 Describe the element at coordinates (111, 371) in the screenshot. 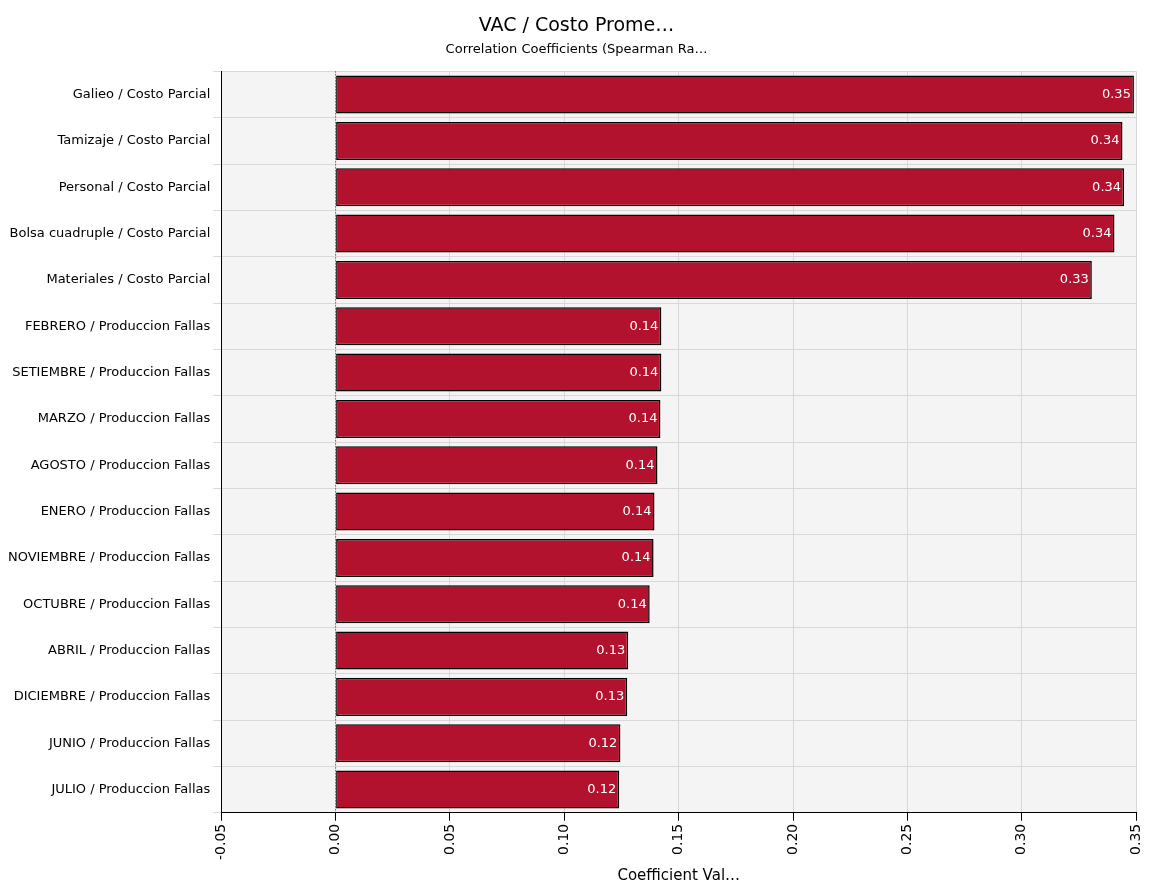

I see `y-tick-label: SETIEMBRE / Produccion Fallas` at that location.